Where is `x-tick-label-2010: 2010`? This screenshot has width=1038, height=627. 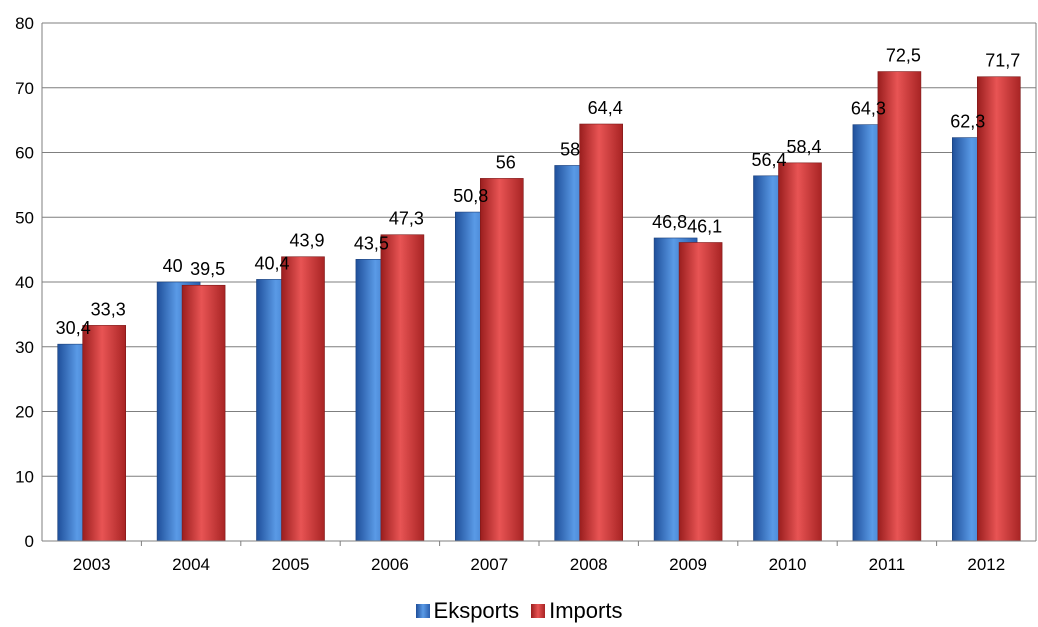
x-tick-label-2010: 2010 is located at coordinates (788, 564).